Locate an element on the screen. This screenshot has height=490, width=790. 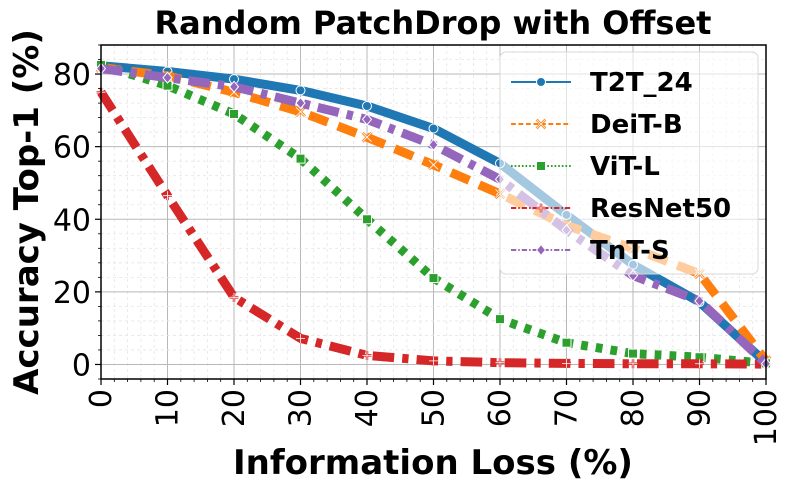
x-tick-label: 40 is located at coordinates (367, 408).